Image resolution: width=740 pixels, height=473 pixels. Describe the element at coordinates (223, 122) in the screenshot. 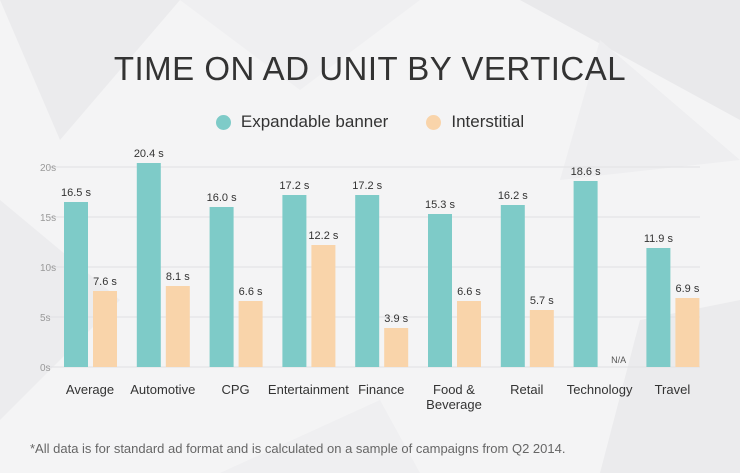

I see `legend-swatch-expandable` at that location.